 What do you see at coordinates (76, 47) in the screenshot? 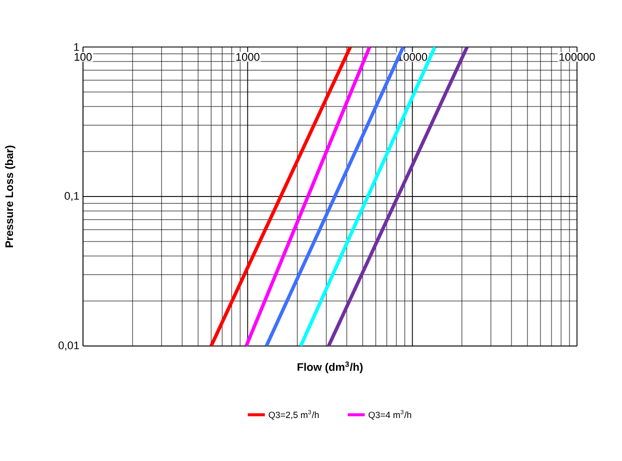
I see `y-tick-label: 1` at bounding box center [76, 47].